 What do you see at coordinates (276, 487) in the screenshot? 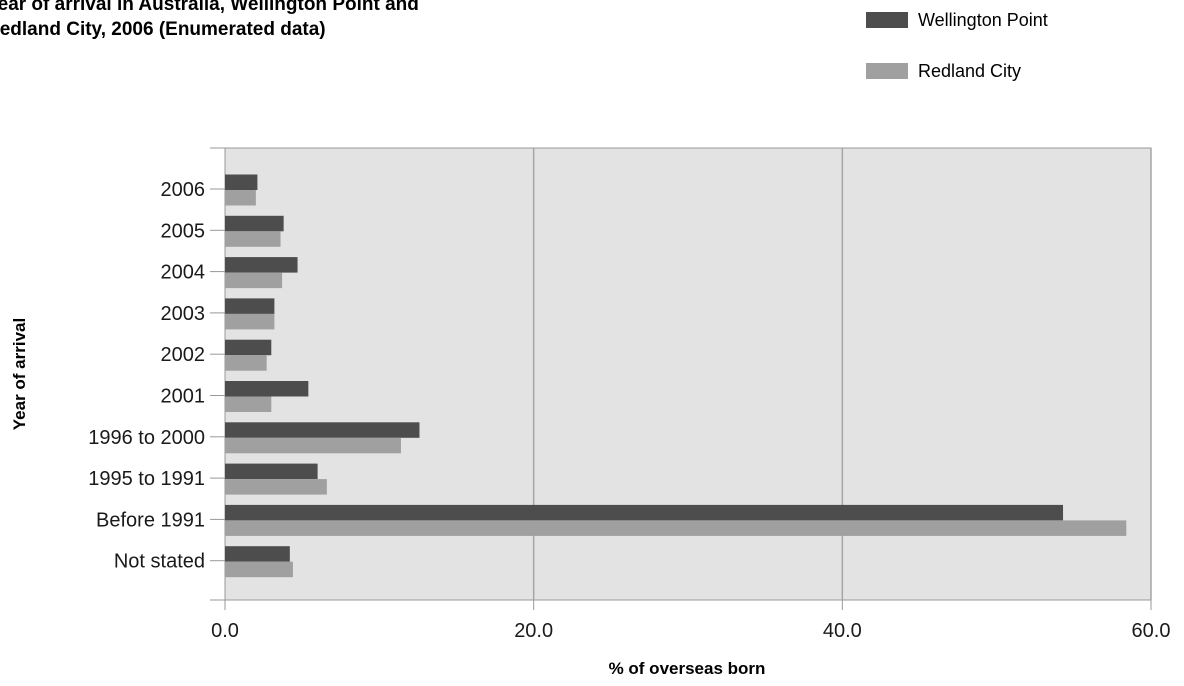
I see `bar-redland-city-1995-to-1991` at bounding box center [276, 487].